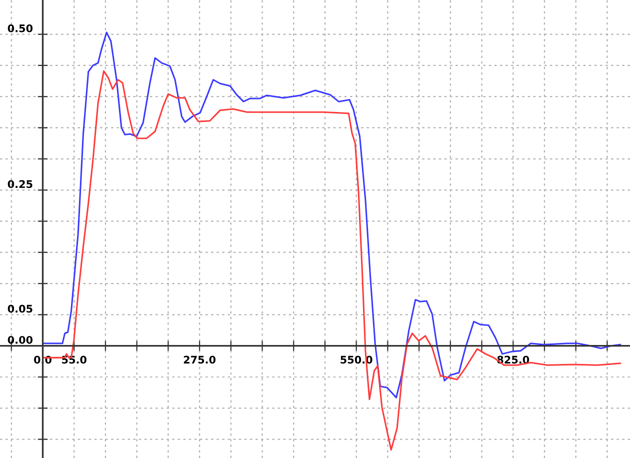 The width and height of the screenshot is (630, 458). I want to click on y-tick-label: 0.00, so click(20, 340).